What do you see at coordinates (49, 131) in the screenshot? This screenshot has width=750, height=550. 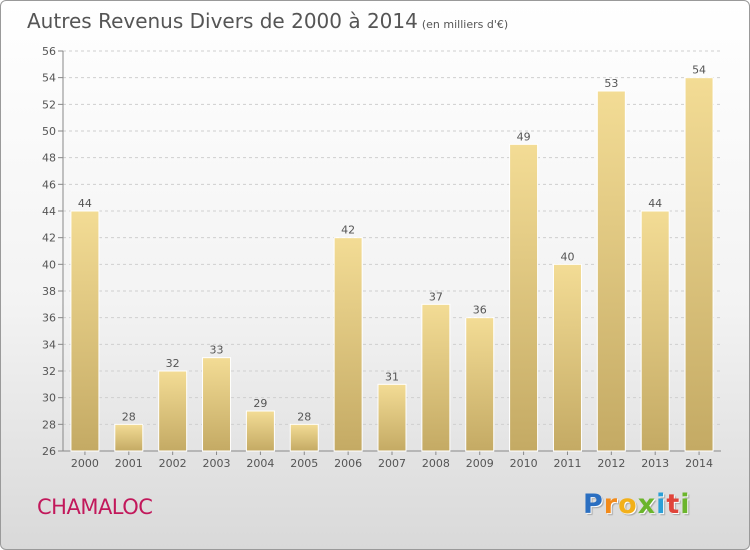 I see `y-tick-label: 50` at bounding box center [49, 131].